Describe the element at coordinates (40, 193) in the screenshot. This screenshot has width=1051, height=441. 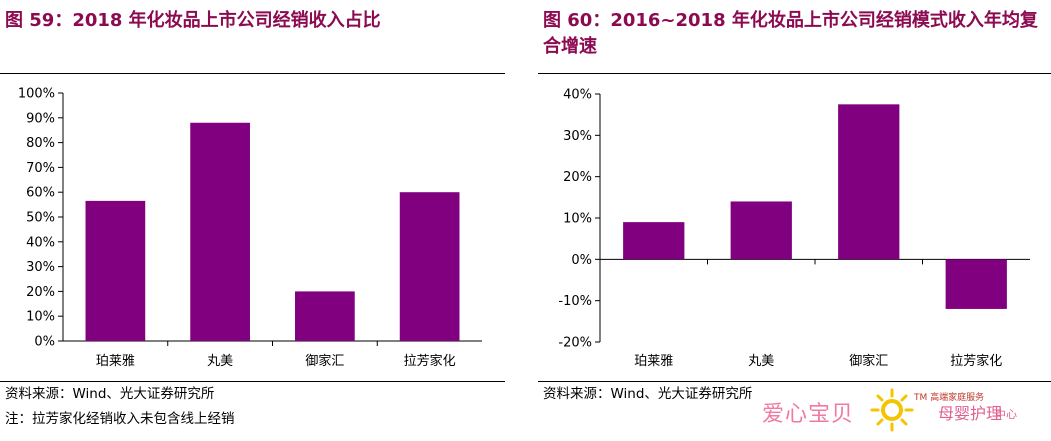
I see `y-tick-label: 60%` at that location.